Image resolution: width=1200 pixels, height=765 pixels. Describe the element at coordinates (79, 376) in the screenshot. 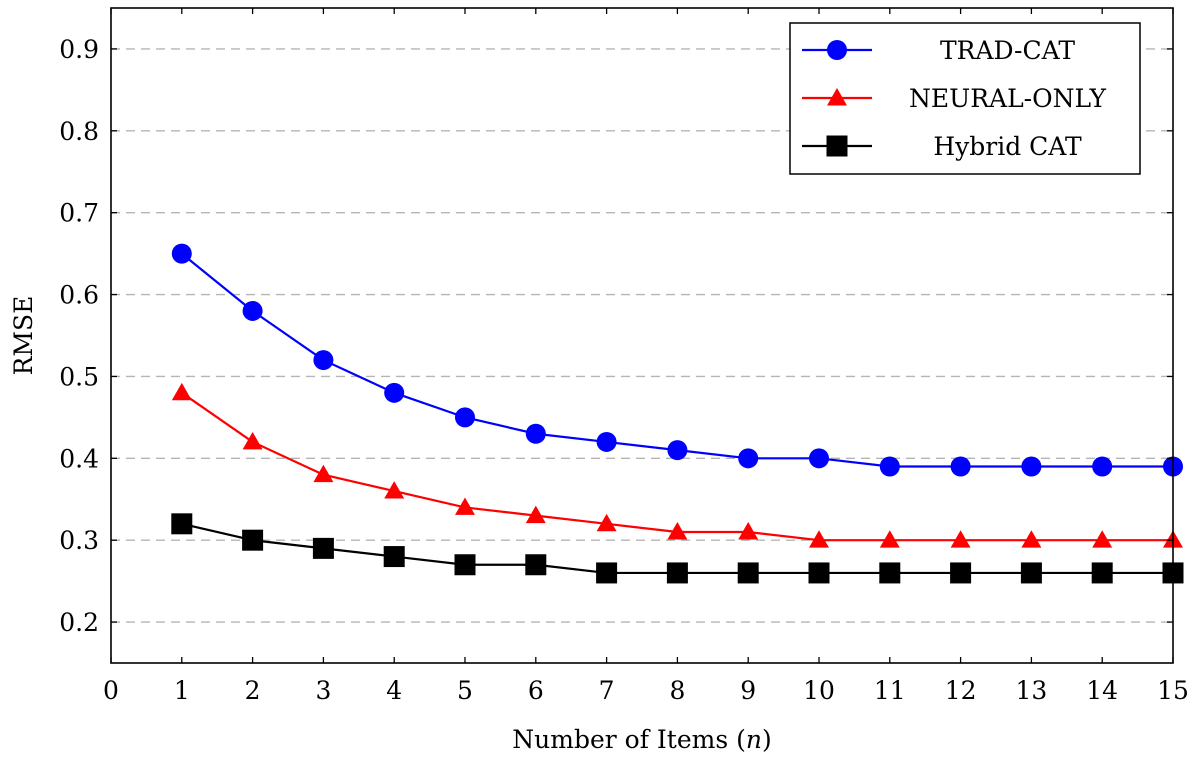

I see `y-tick-label: 0.5` at that location.